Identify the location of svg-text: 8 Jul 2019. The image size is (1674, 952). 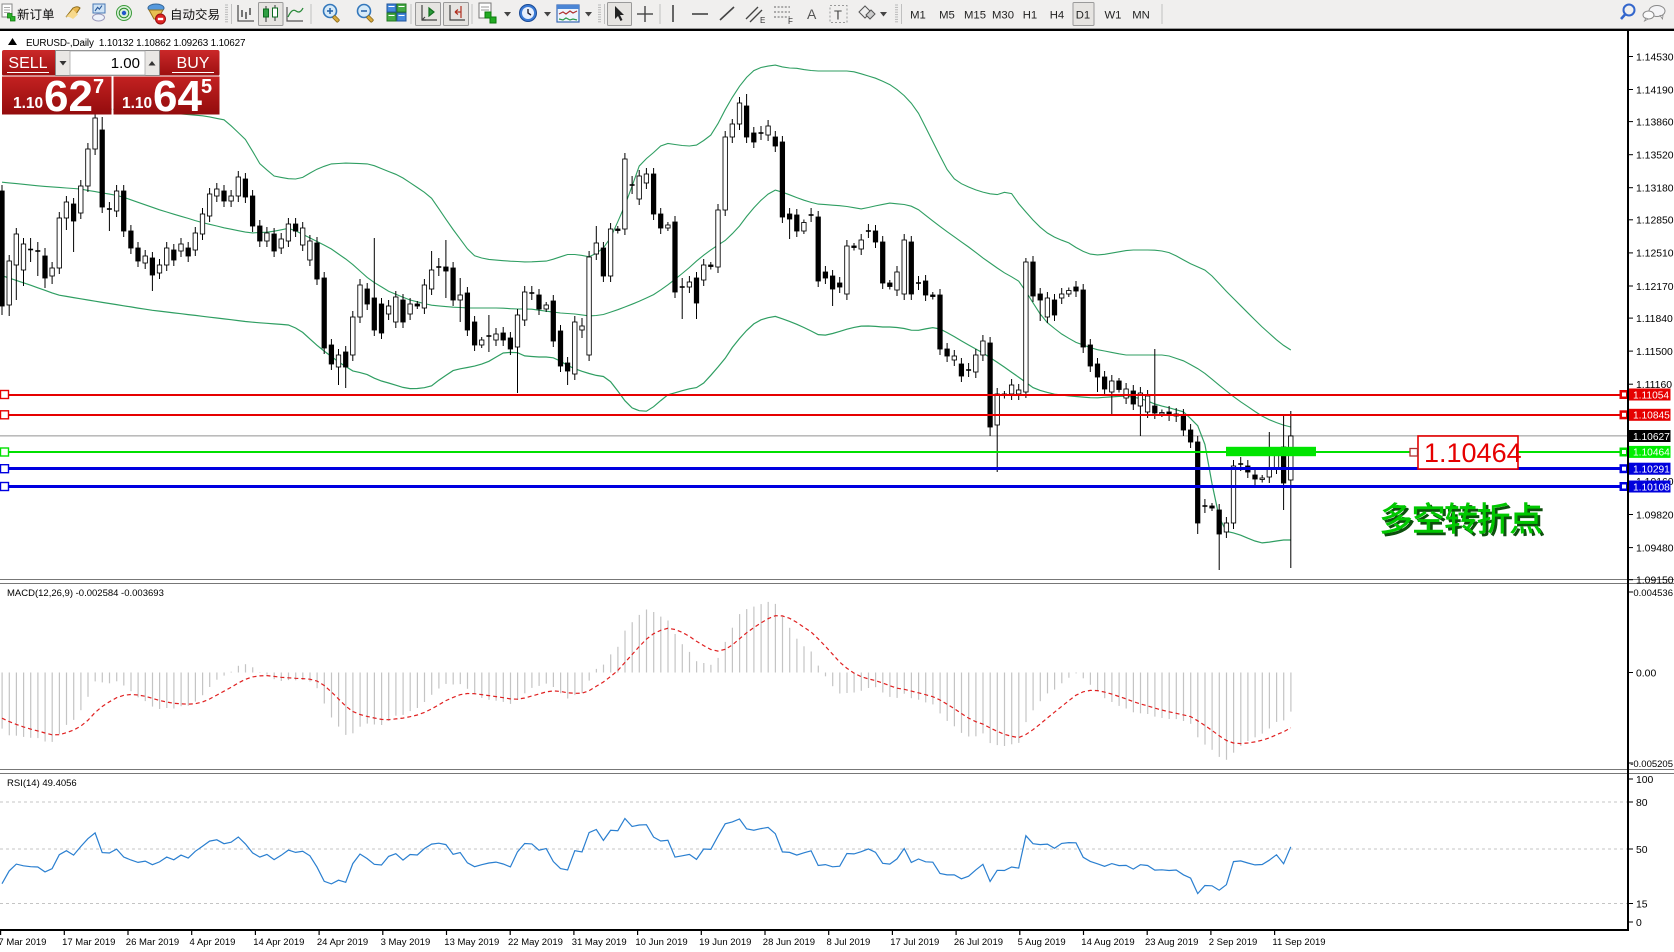
(849, 942).